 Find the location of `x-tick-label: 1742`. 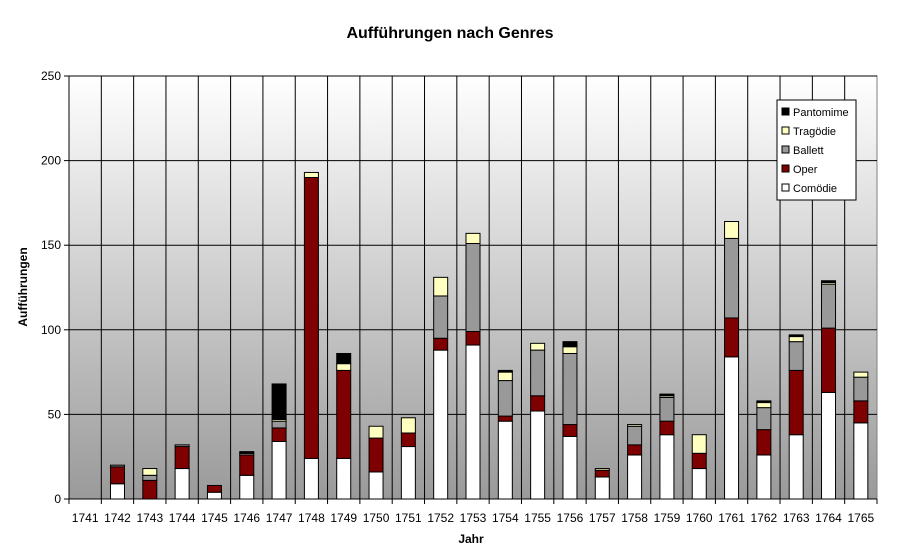

x-tick-label: 1742 is located at coordinates (117, 518).